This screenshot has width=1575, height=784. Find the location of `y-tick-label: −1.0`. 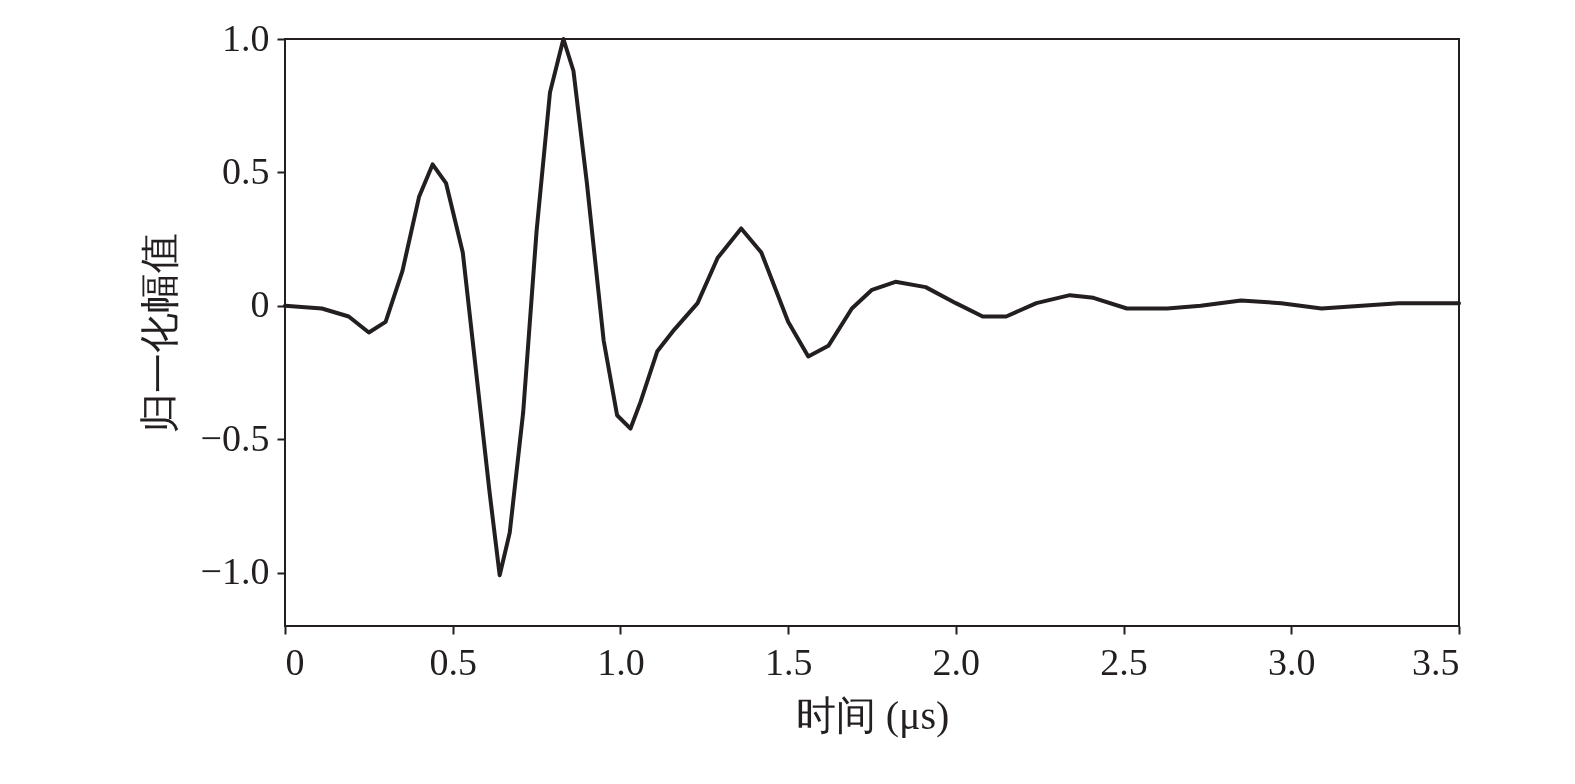

y-tick-label: −1.0 is located at coordinates (235, 571).